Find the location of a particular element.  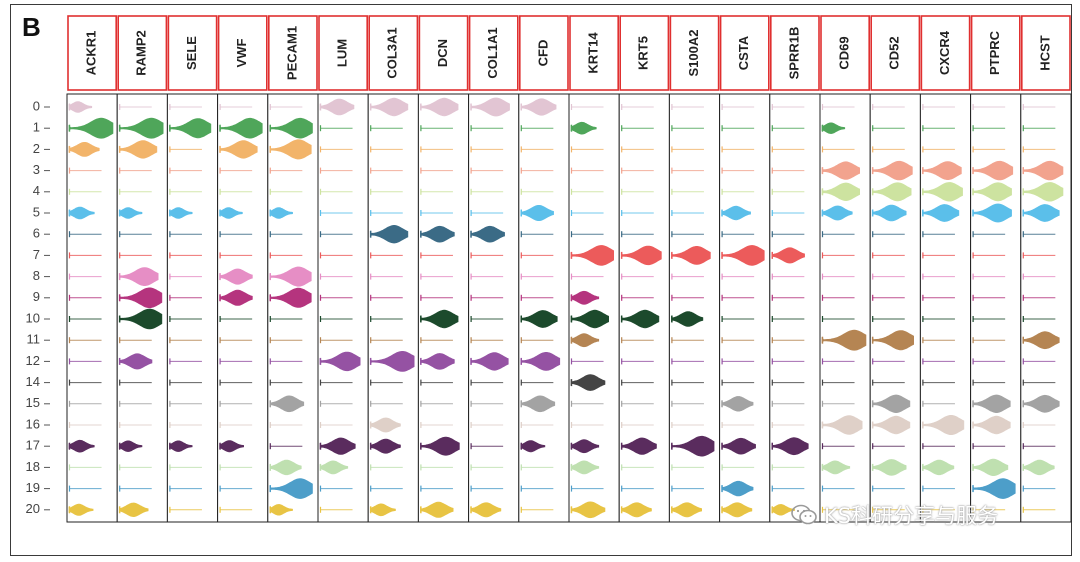

gene-label: PTPRC is located at coordinates (994, 52).